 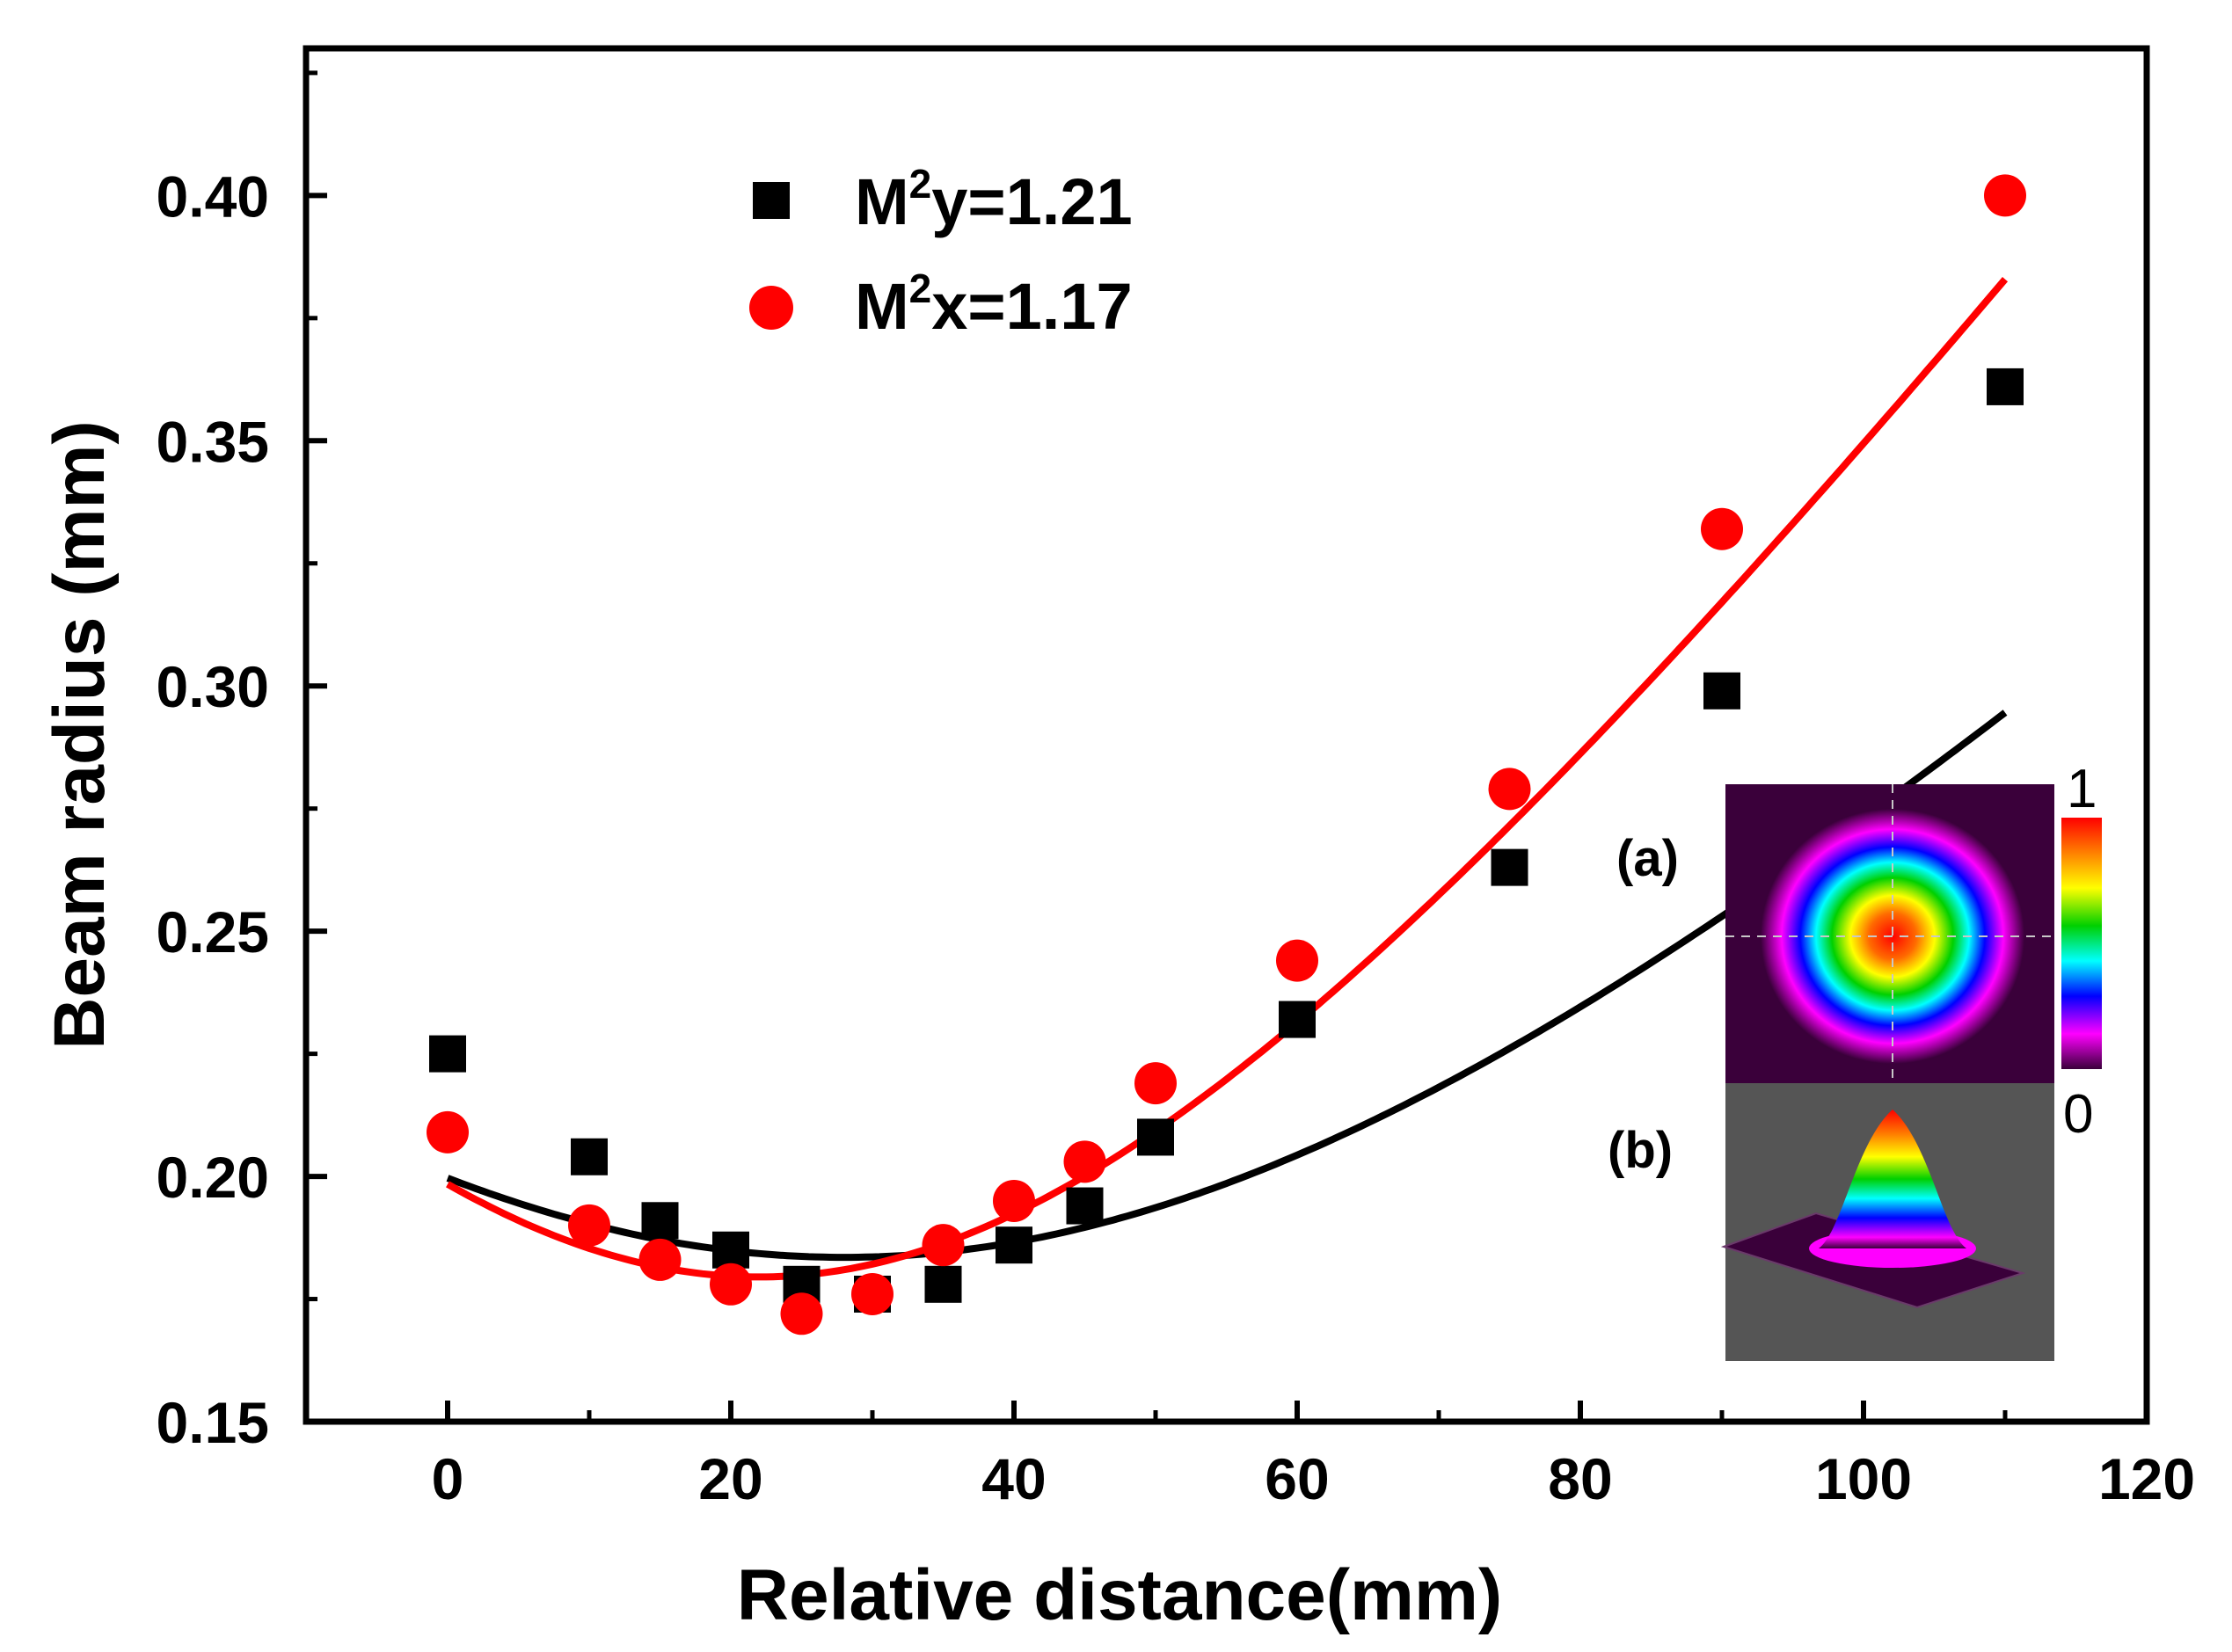 What do you see at coordinates (213, 441) in the screenshot?
I see `y-tick-label: 0.35` at bounding box center [213, 441].